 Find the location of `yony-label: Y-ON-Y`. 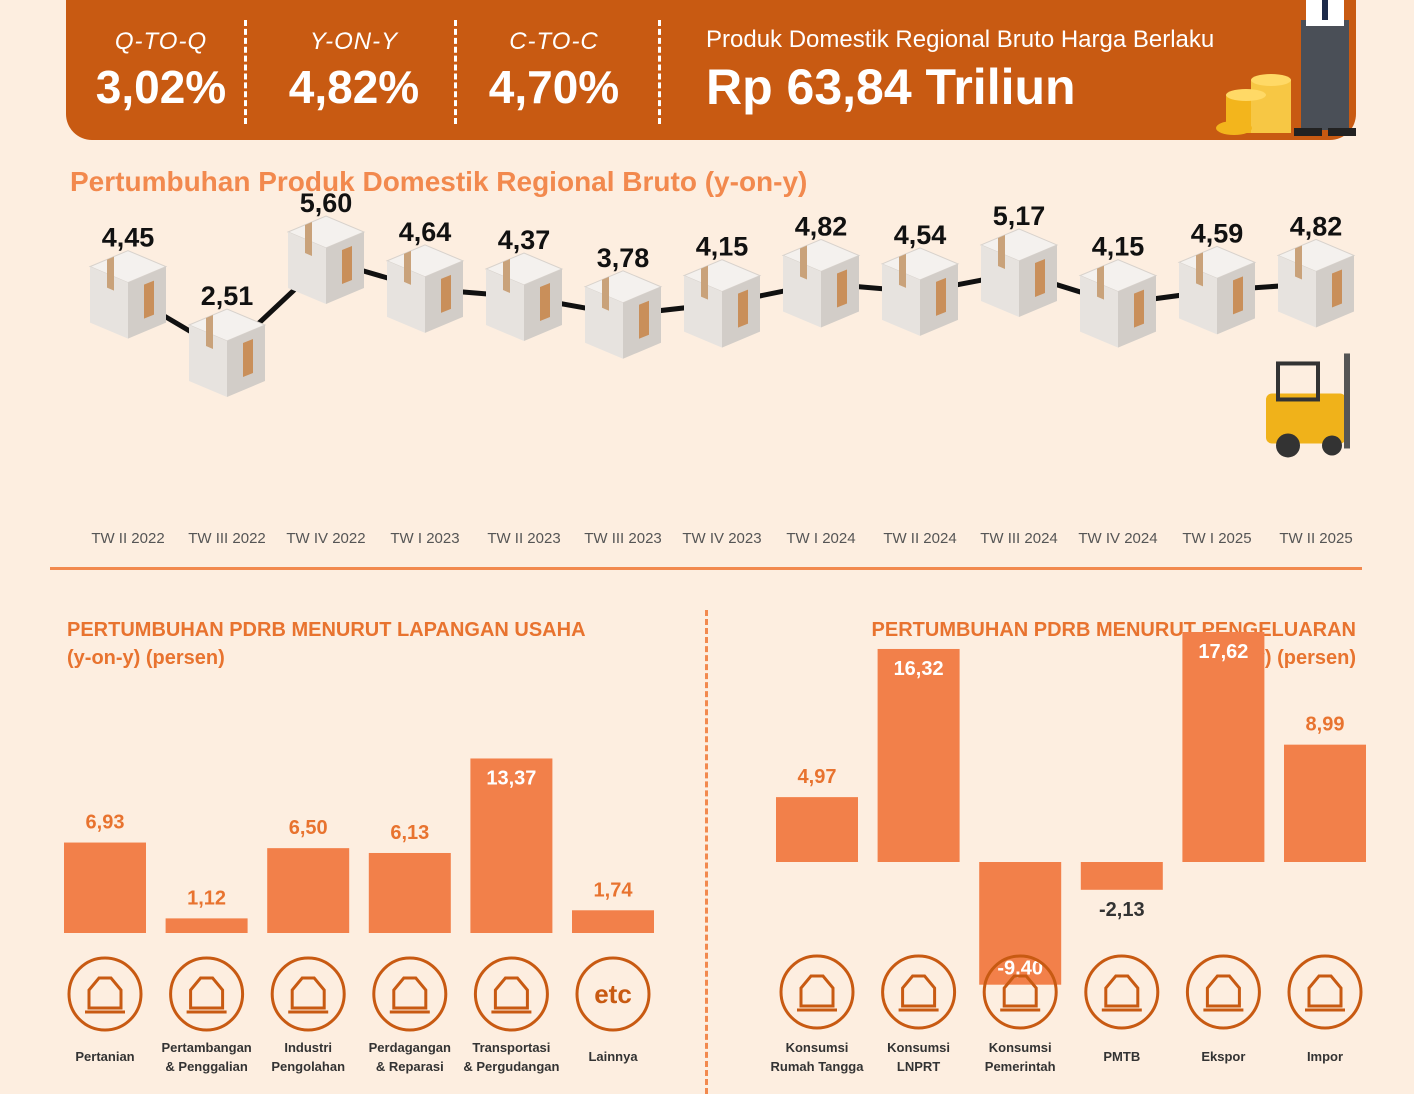

yony-label: Y-ON-Y is located at coordinates (354, 41).